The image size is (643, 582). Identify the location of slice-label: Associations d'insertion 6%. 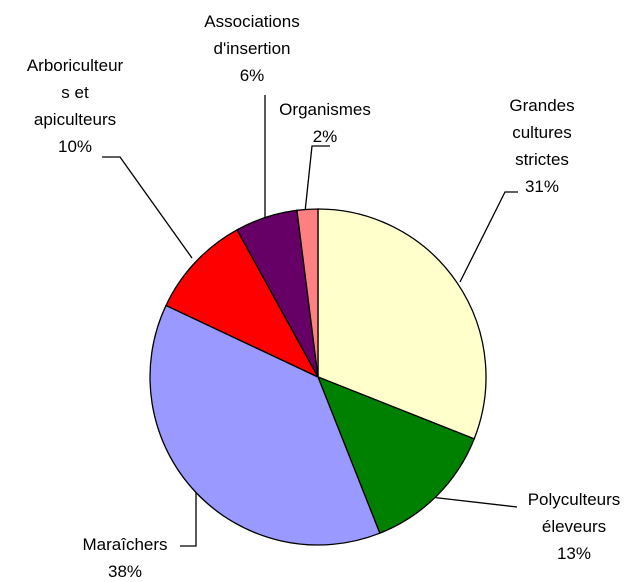
(251, 48).